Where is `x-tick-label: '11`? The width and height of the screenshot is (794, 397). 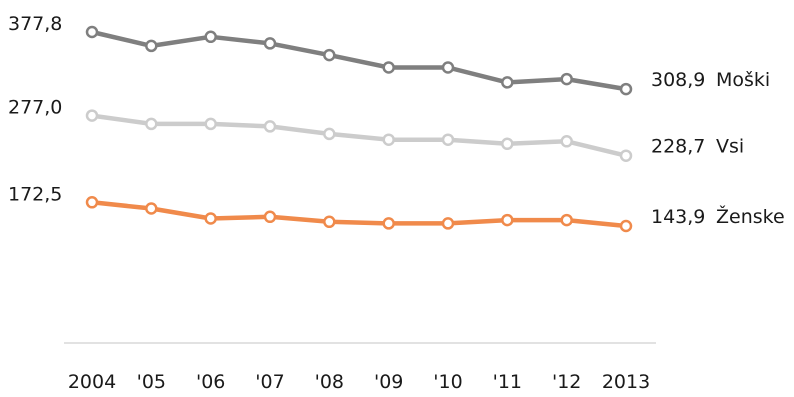 x-tick-label: '11 is located at coordinates (507, 382).